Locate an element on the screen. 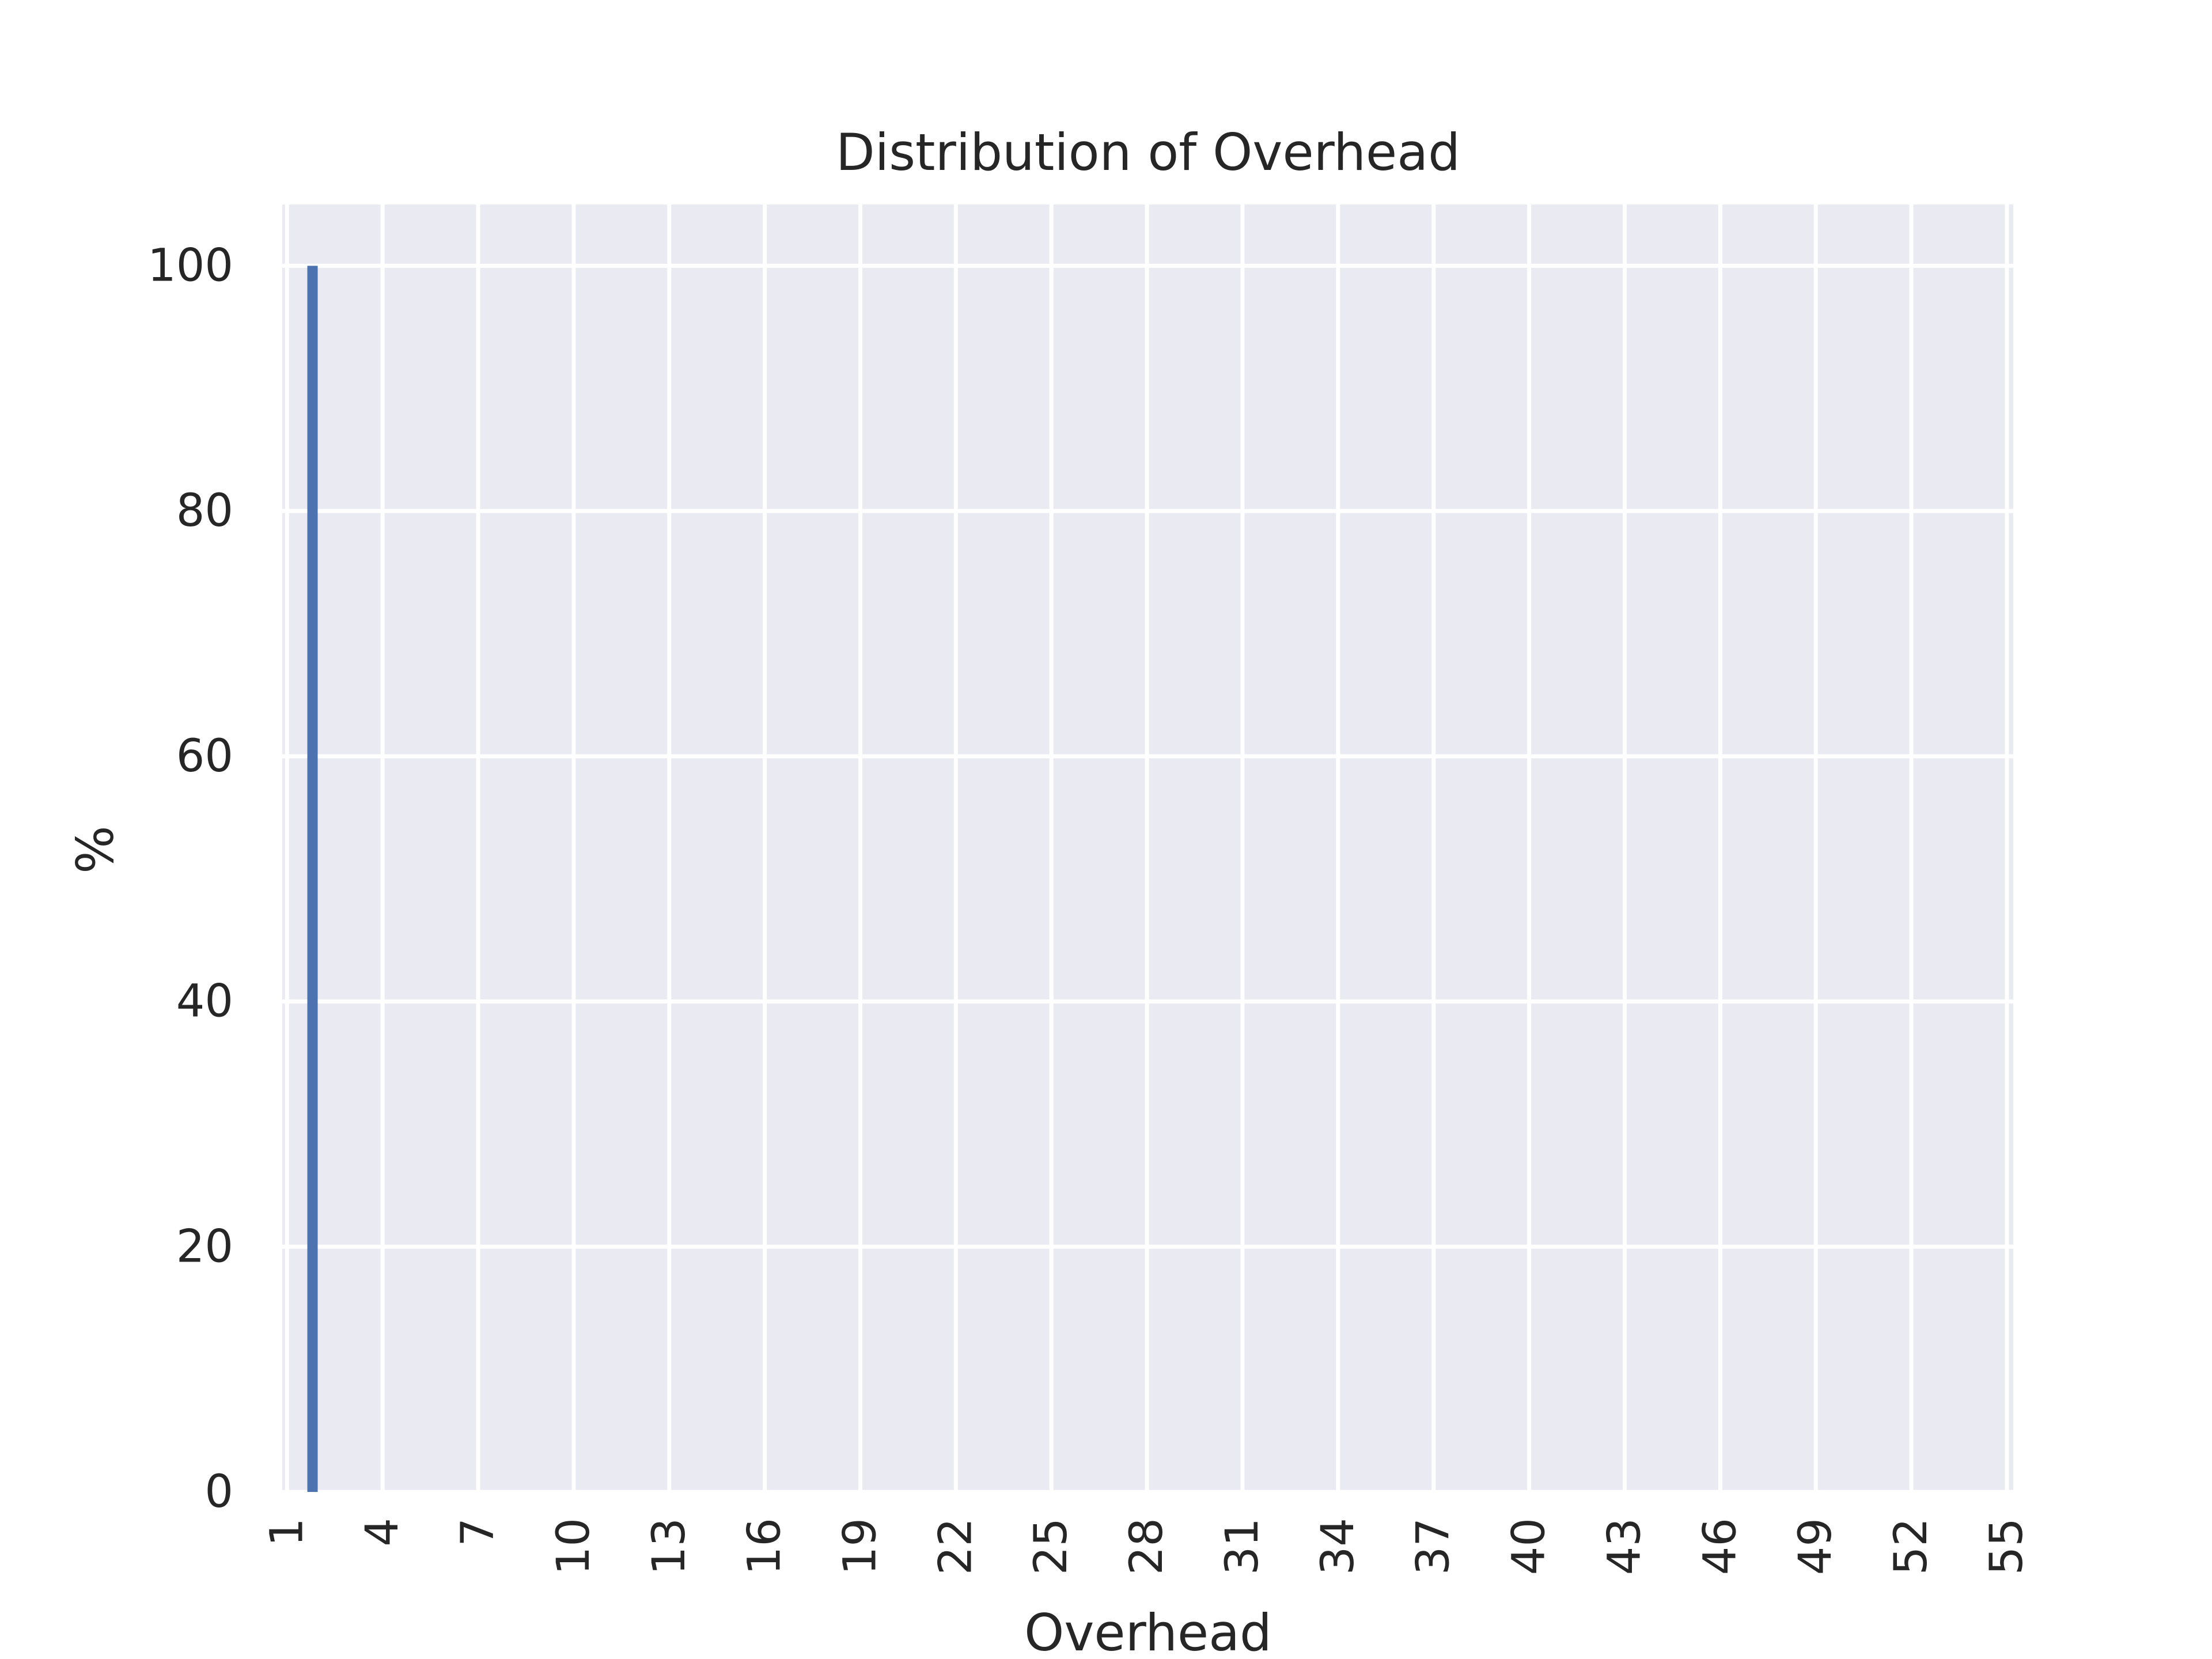 This screenshot has width=2212, height=1659. x-tick-label: 10 is located at coordinates (574, 1546).